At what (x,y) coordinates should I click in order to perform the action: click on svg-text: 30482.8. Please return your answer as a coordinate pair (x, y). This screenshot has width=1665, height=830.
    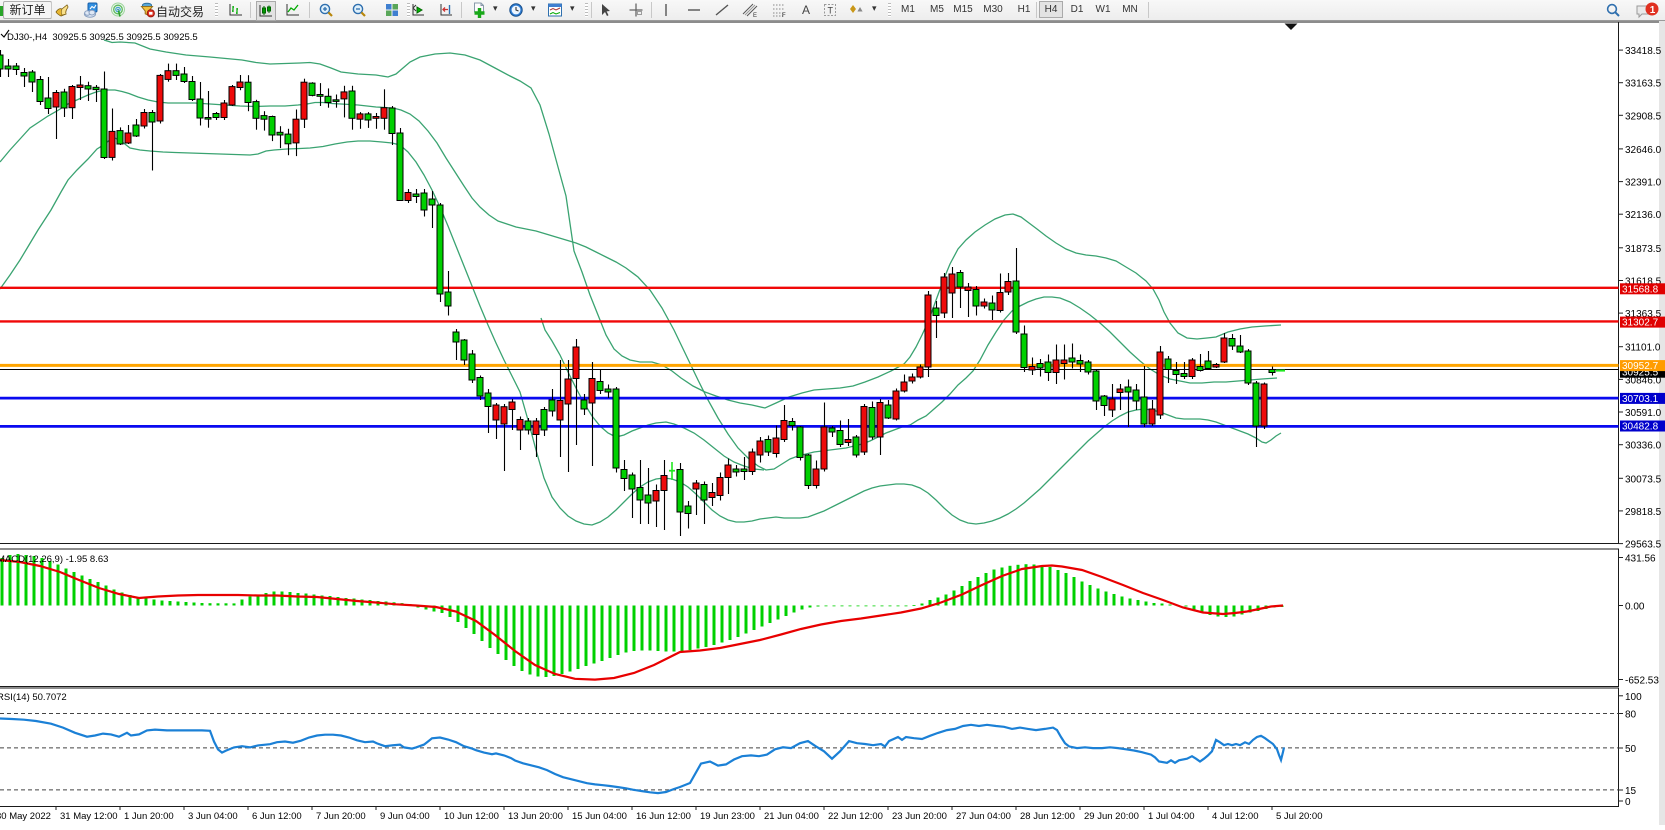
    Looking at the image, I should click on (1640, 427).